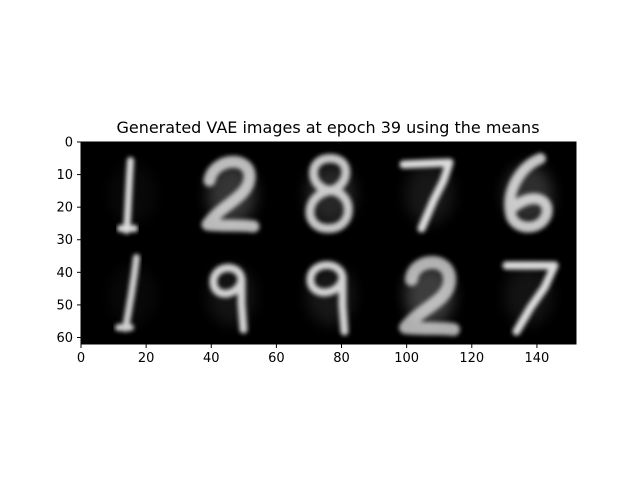  I want to click on y-tick-label: 60, so click(64, 338).